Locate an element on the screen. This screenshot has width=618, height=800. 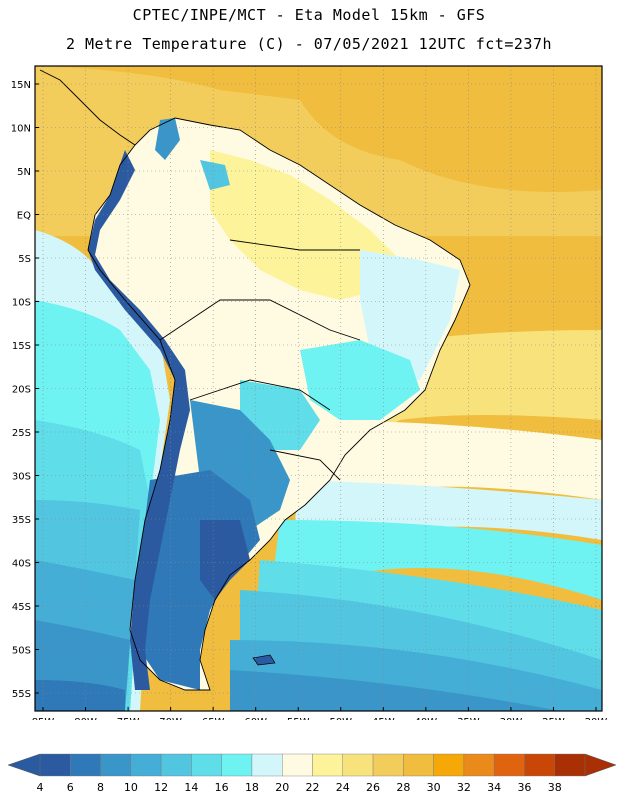
legend-level-label: 10 is located at coordinates (131, 787).